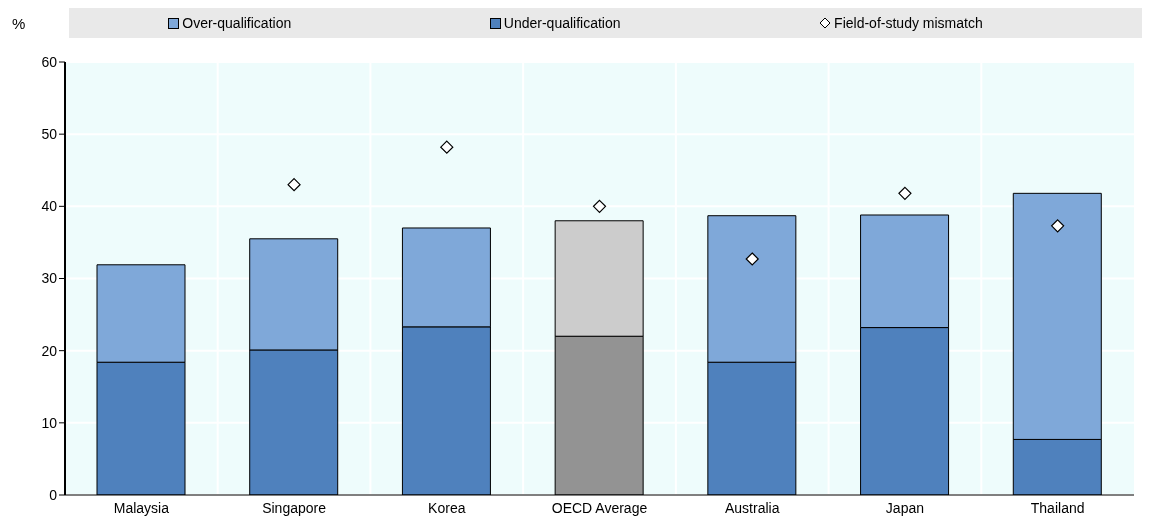 The image size is (1150, 528). I want to click on x-tick-label: Japan, so click(905, 507).